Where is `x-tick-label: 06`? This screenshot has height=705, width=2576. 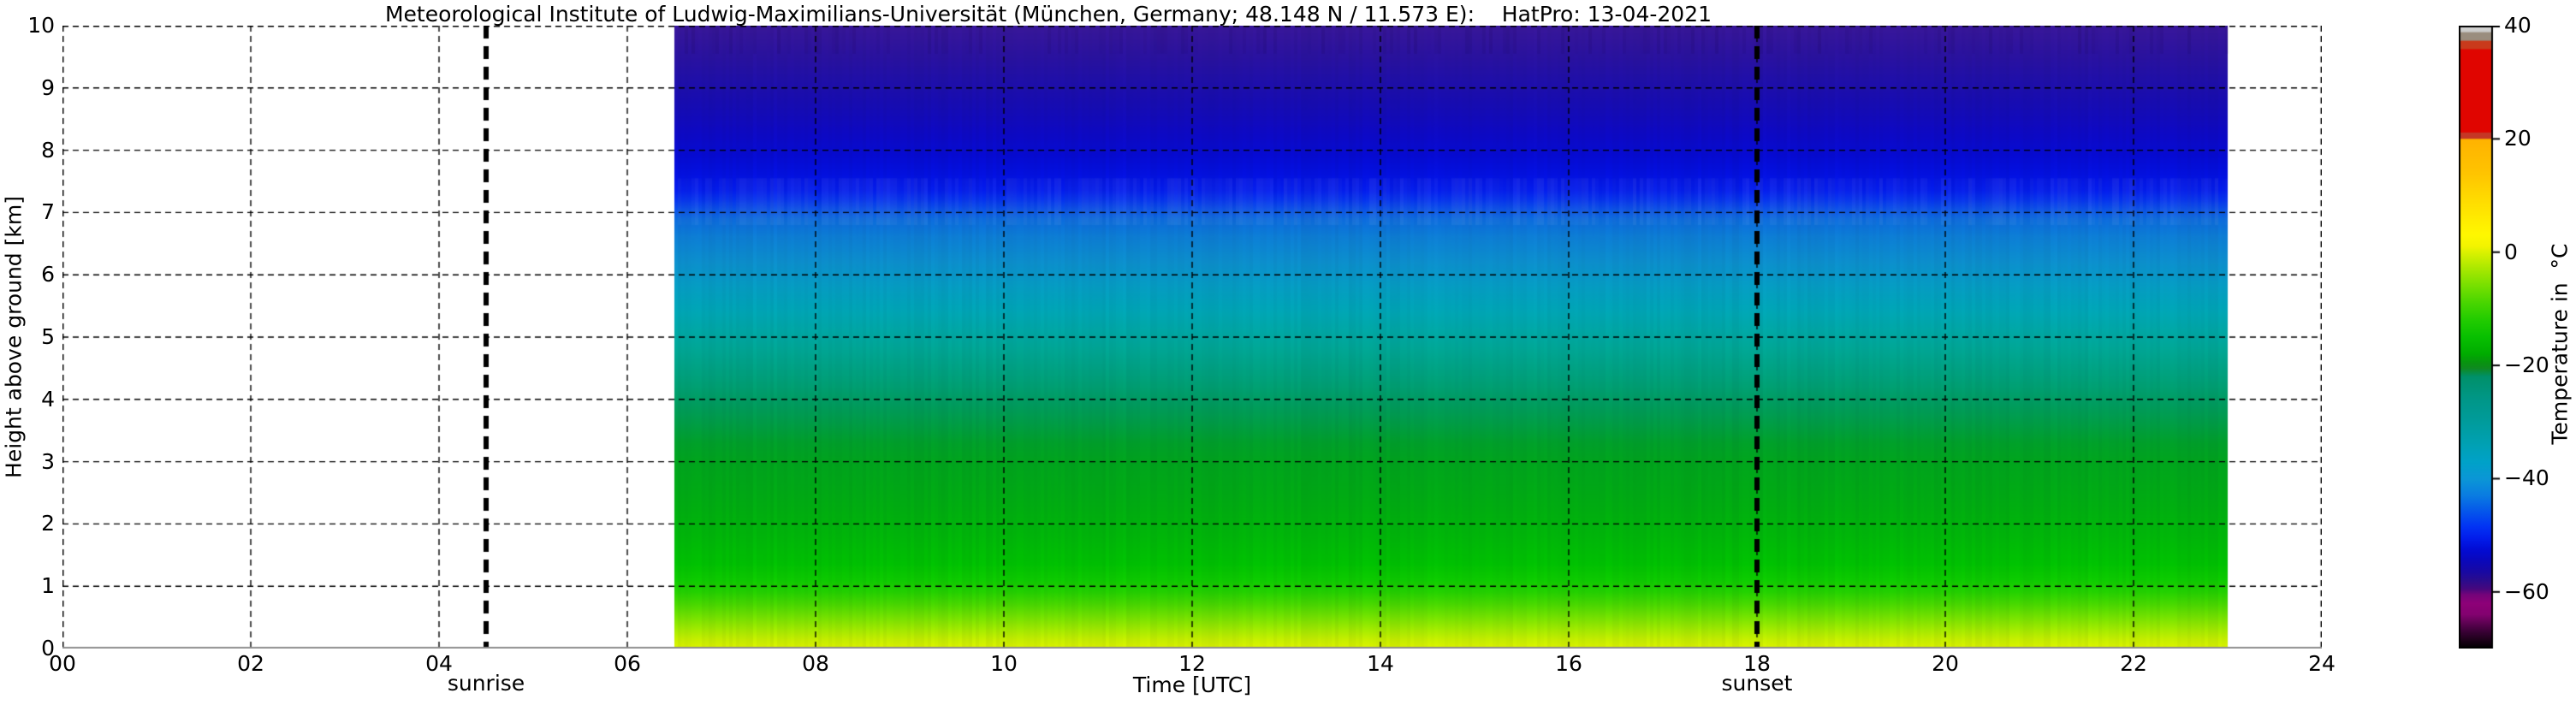 x-tick-label: 06 is located at coordinates (627, 663).